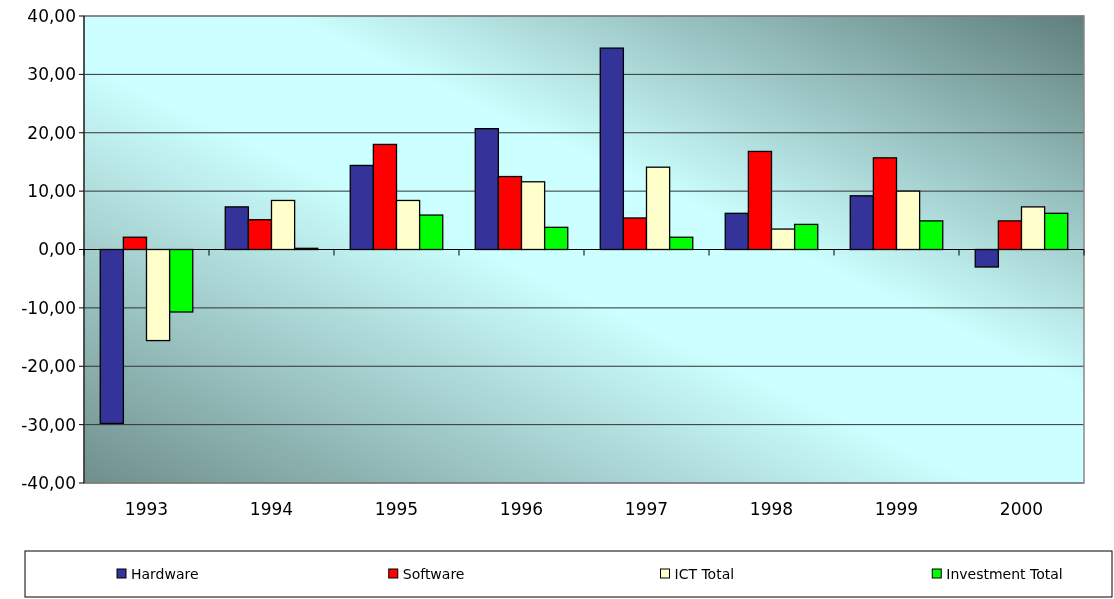 This screenshot has width=1114, height=599. What do you see at coordinates (704, 573) in the screenshot?
I see `legend-label: ICT Total` at bounding box center [704, 573].